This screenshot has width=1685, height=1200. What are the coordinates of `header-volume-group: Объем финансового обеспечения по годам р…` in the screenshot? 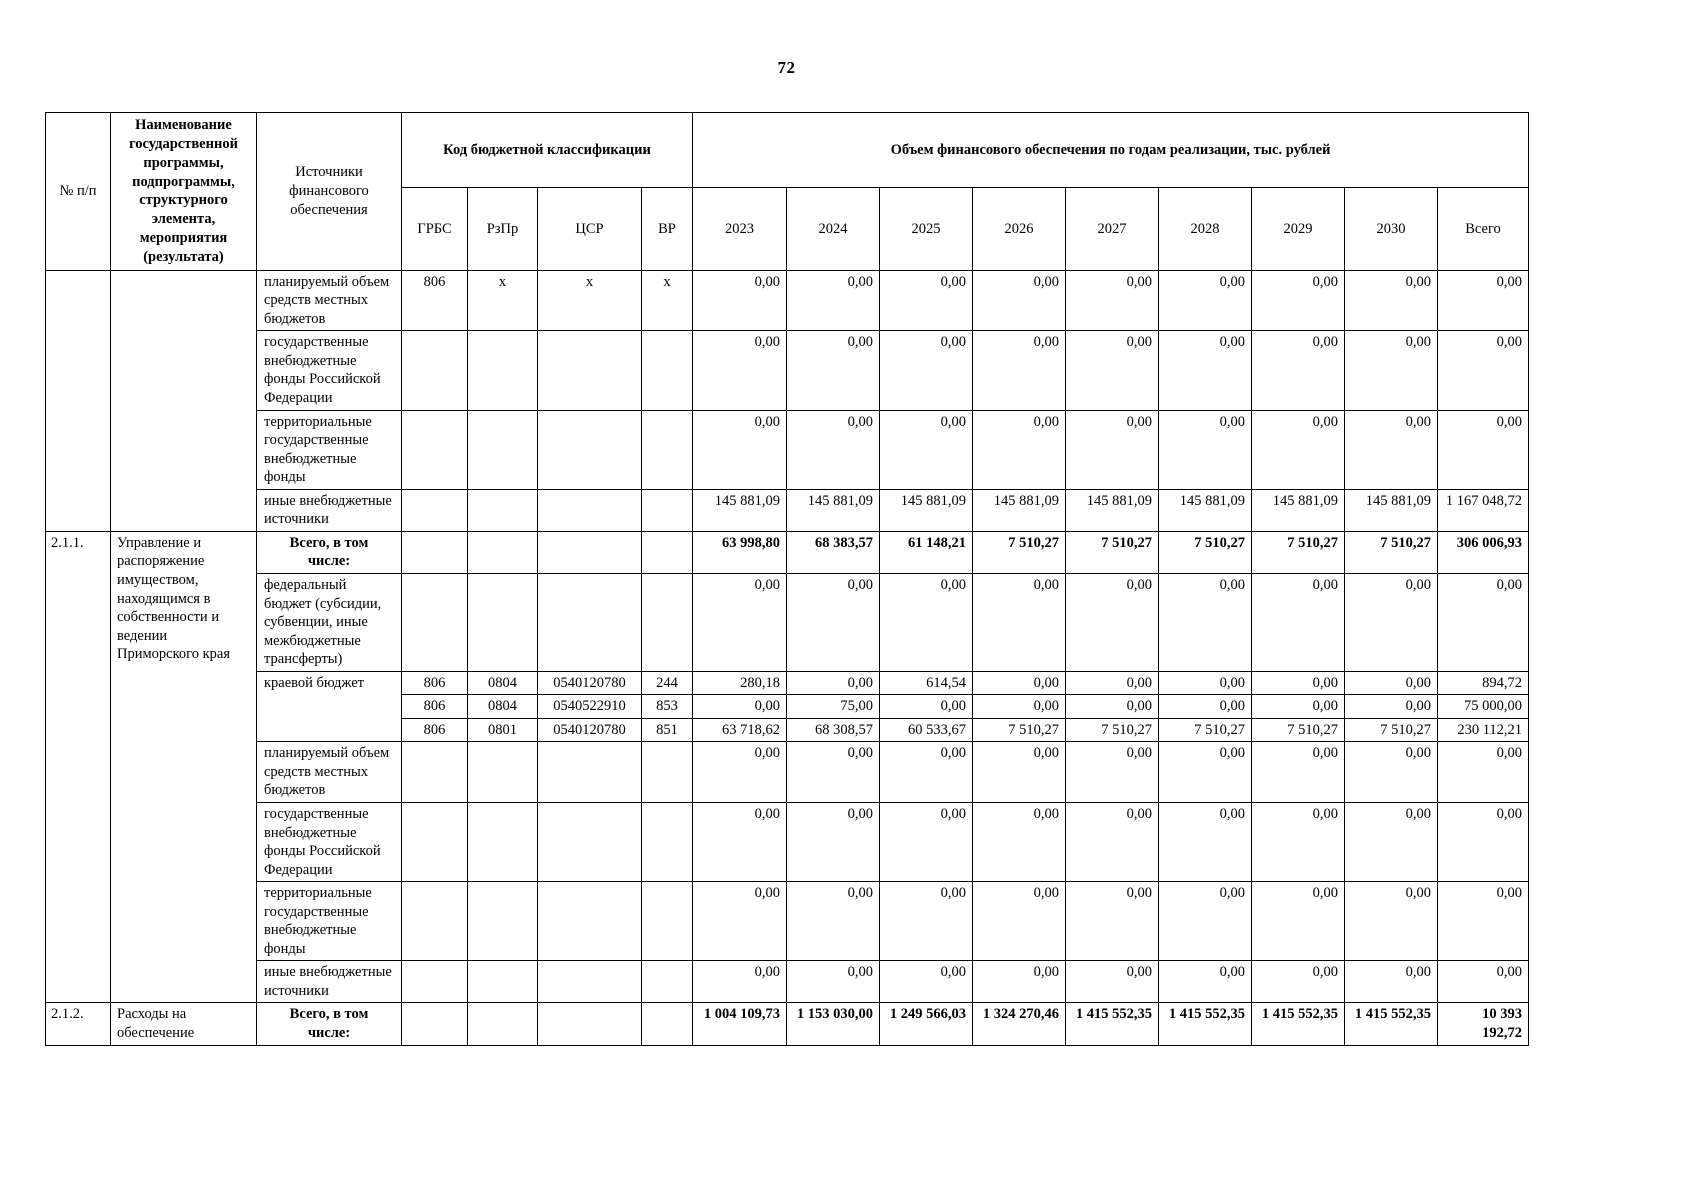 It's located at (1110, 150).